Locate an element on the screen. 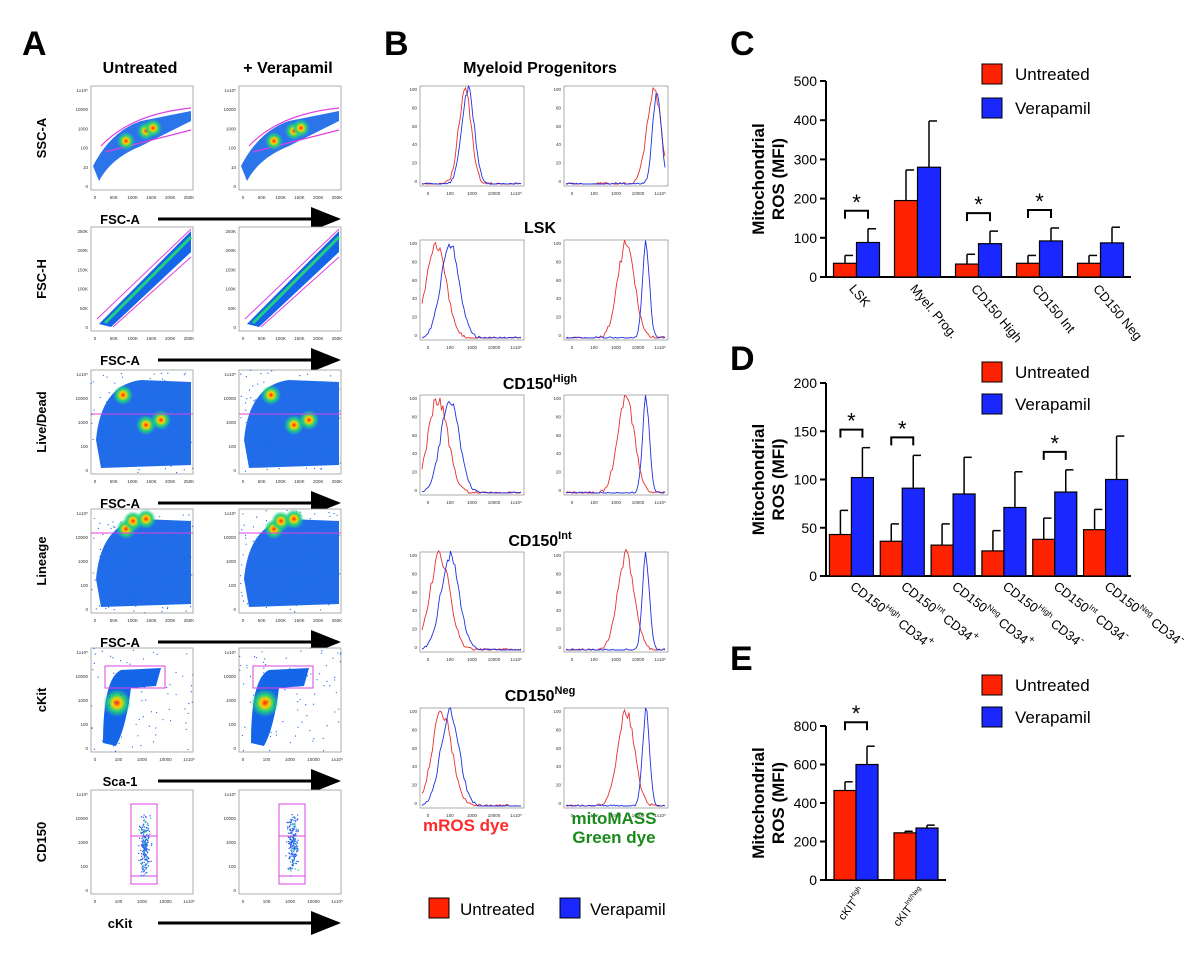 The width and height of the screenshot is (1200, 962). histogram-row-title-2: CD150High is located at coordinates (540, 383).